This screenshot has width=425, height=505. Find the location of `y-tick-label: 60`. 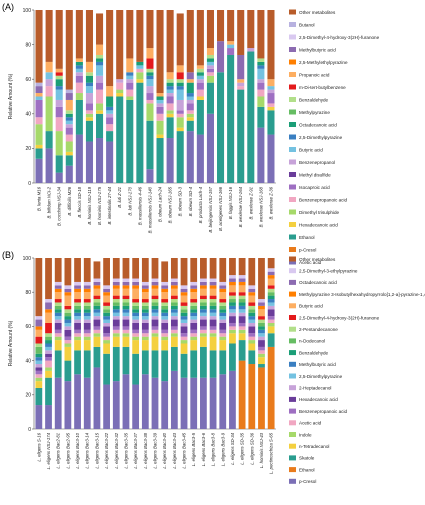

y-tick-label: 60 is located at coordinates (28, 80).